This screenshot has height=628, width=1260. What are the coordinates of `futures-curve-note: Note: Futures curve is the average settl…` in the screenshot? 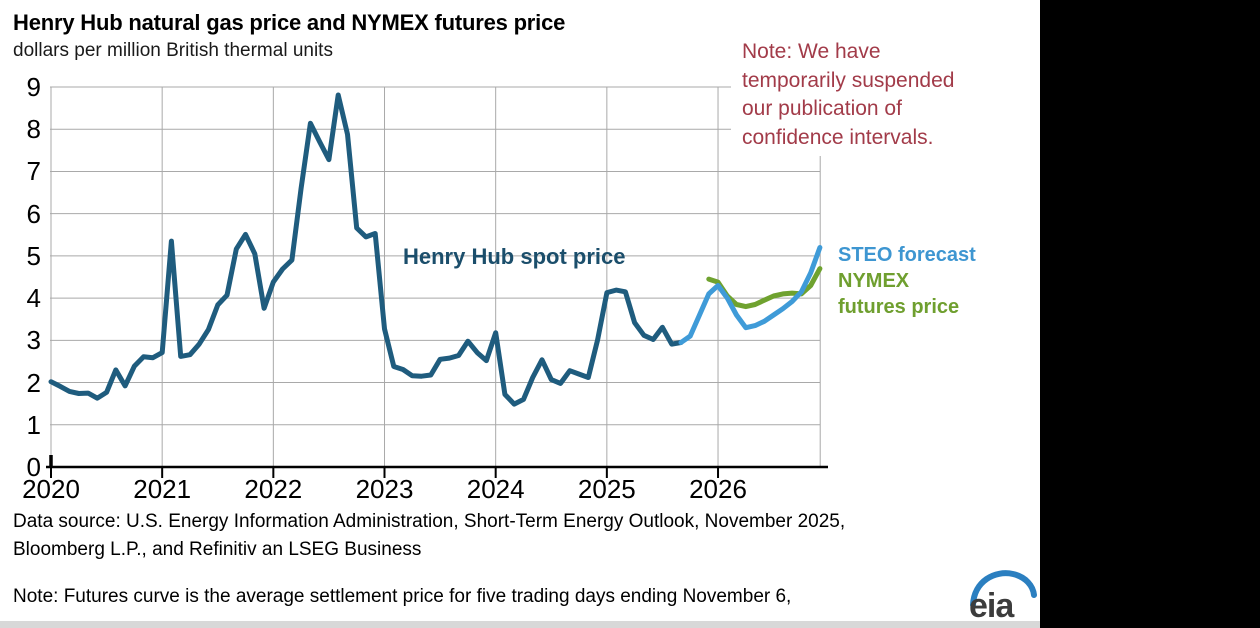 It's located at (402, 596).